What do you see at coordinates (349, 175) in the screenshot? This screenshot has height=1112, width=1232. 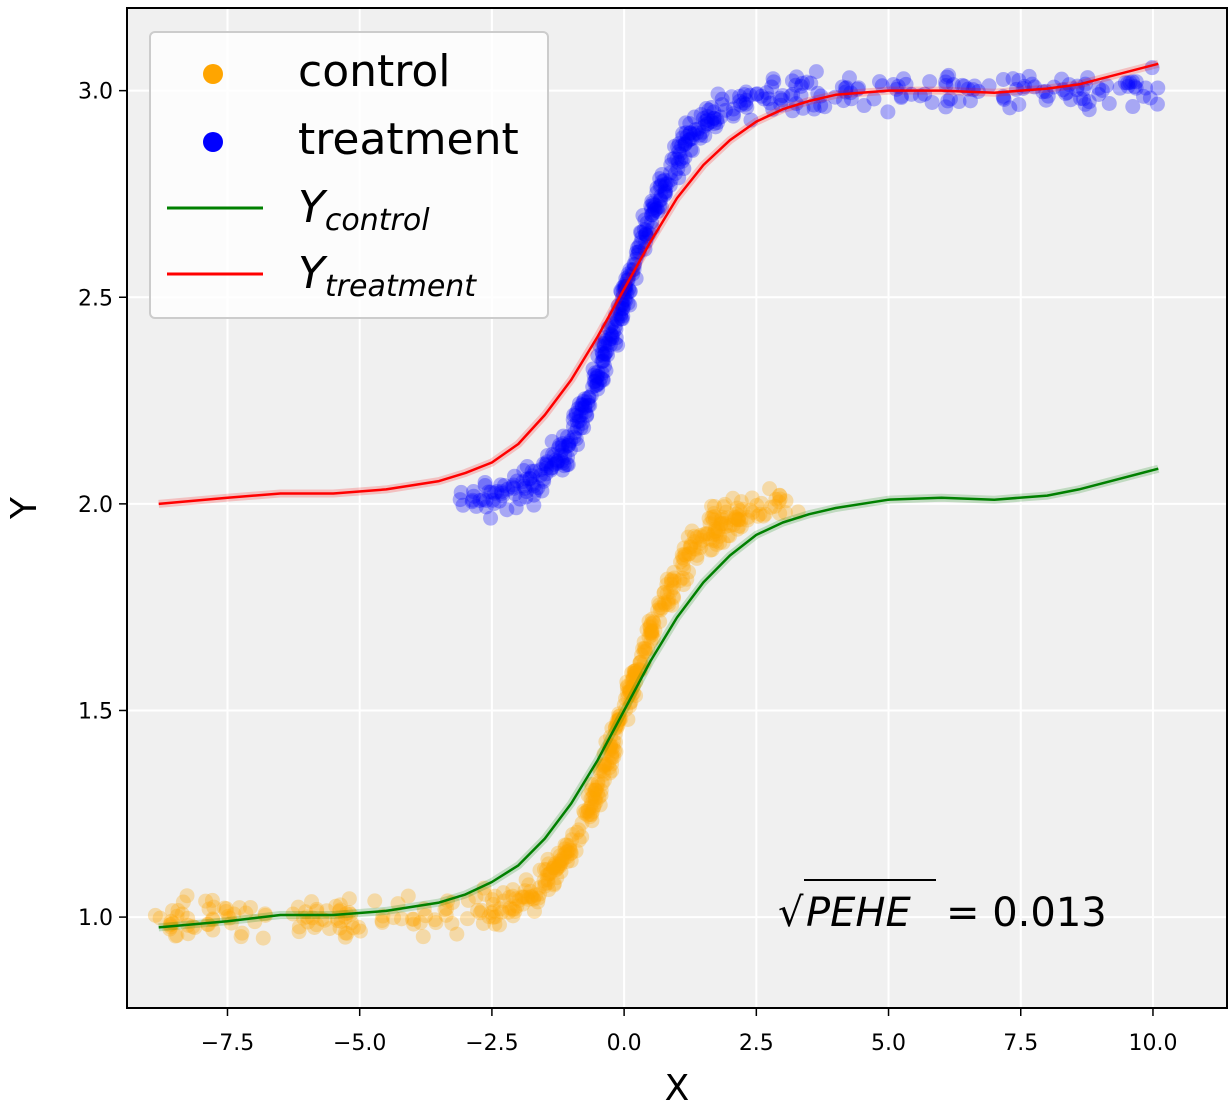 I see `legend-box` at bounding box center [349, 175].